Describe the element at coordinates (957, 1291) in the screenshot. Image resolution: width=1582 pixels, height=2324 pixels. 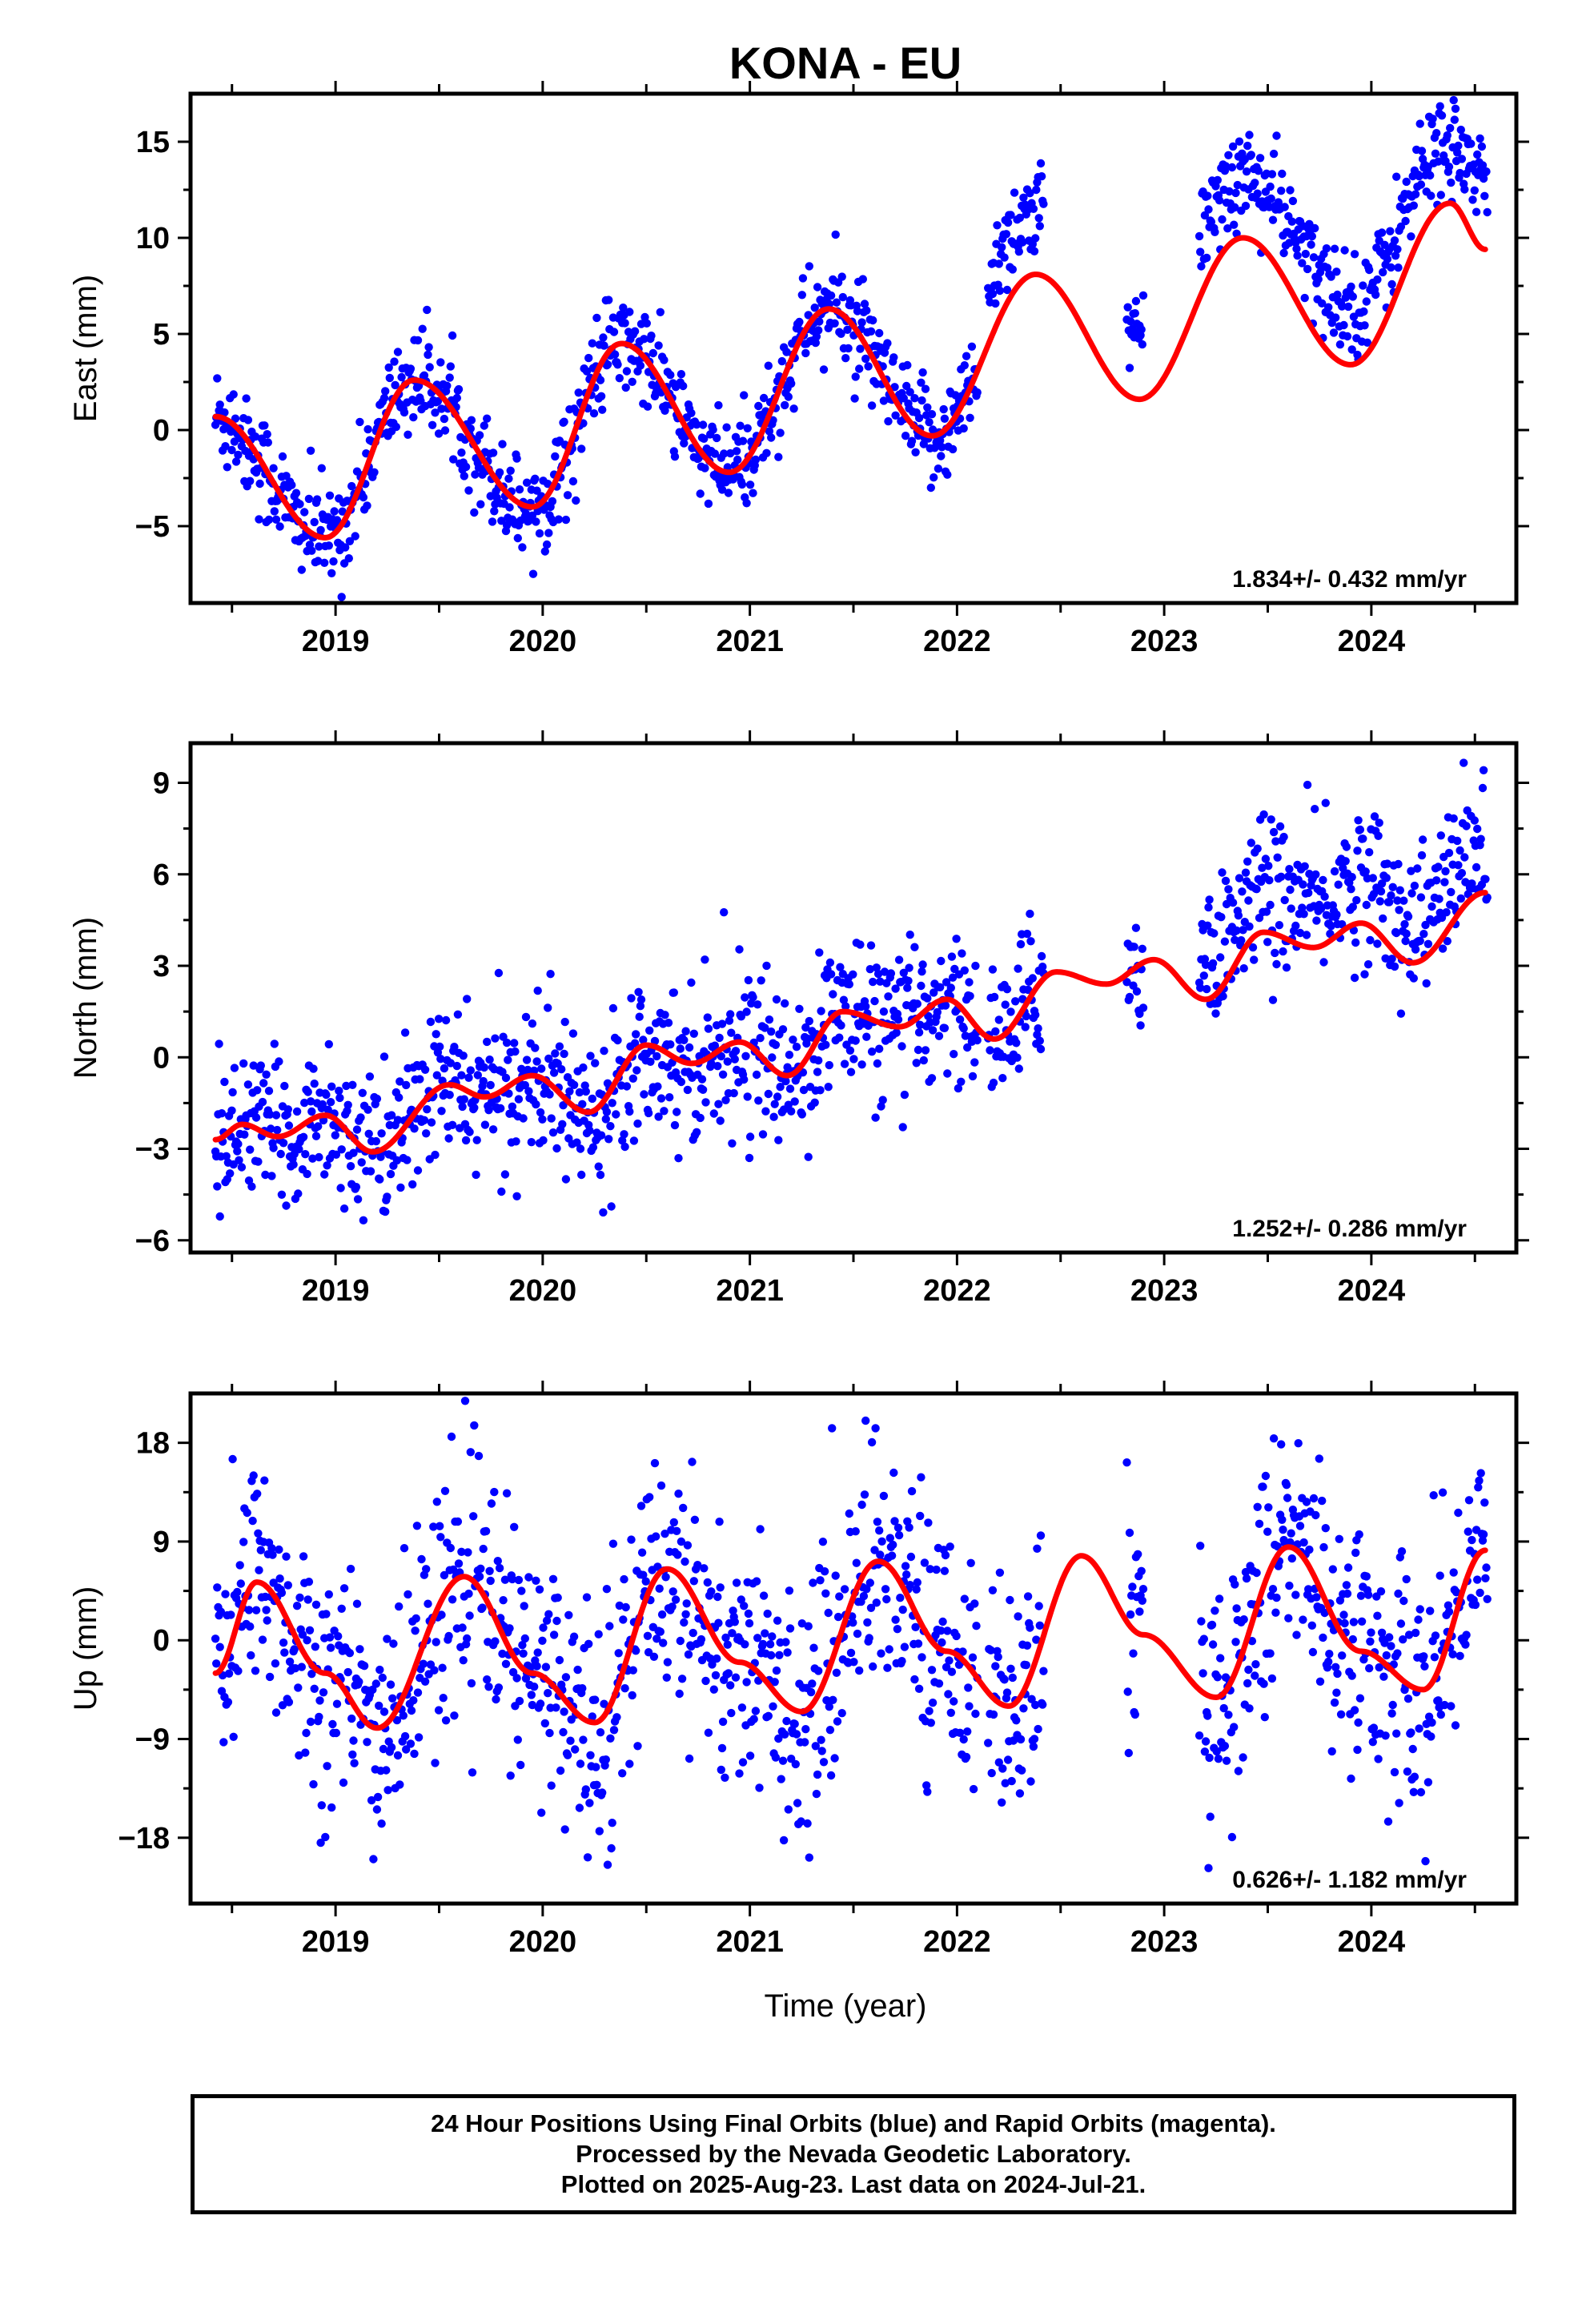
I see `x-tick-label: 2022` at that location.